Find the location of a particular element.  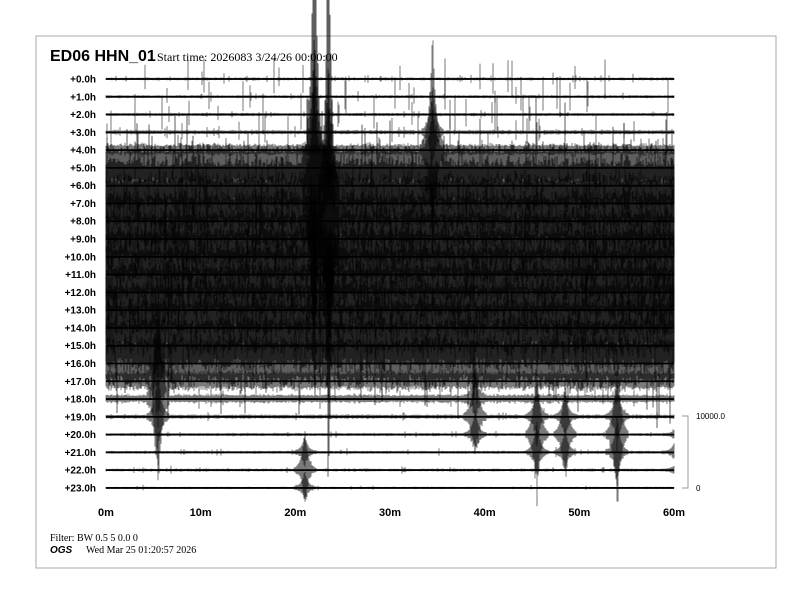

scale-bar: 10000.0 0 is located at coordinates (703, 452).